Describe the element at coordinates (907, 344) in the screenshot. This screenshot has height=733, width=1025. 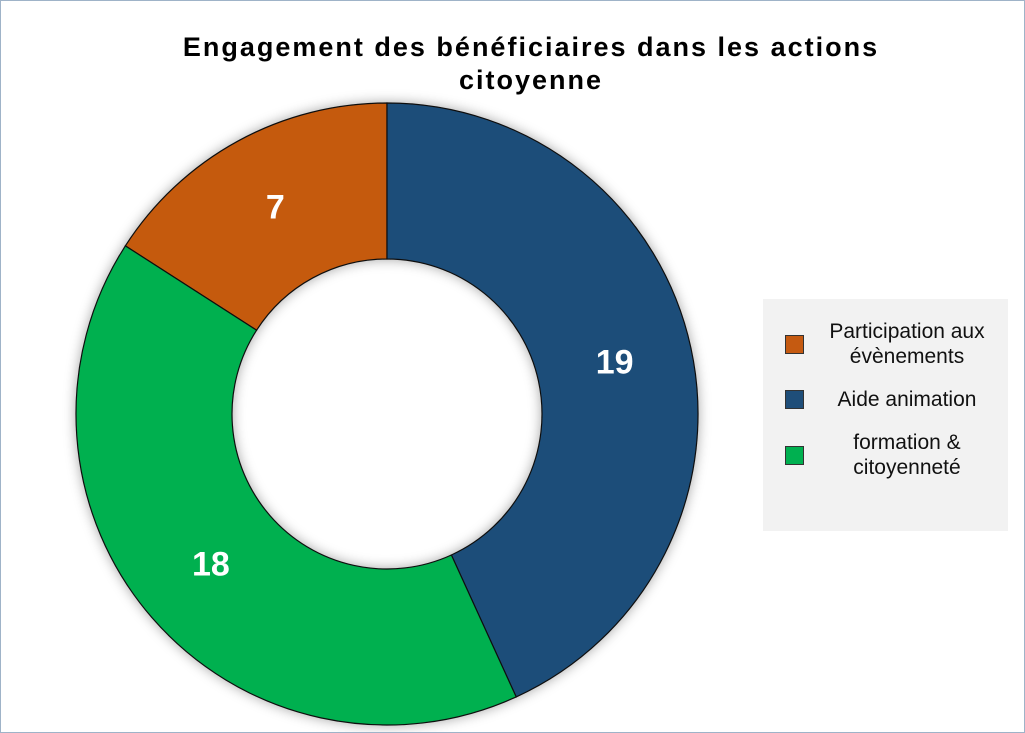
I see `legend-label: Participation aux évènements` at that location.